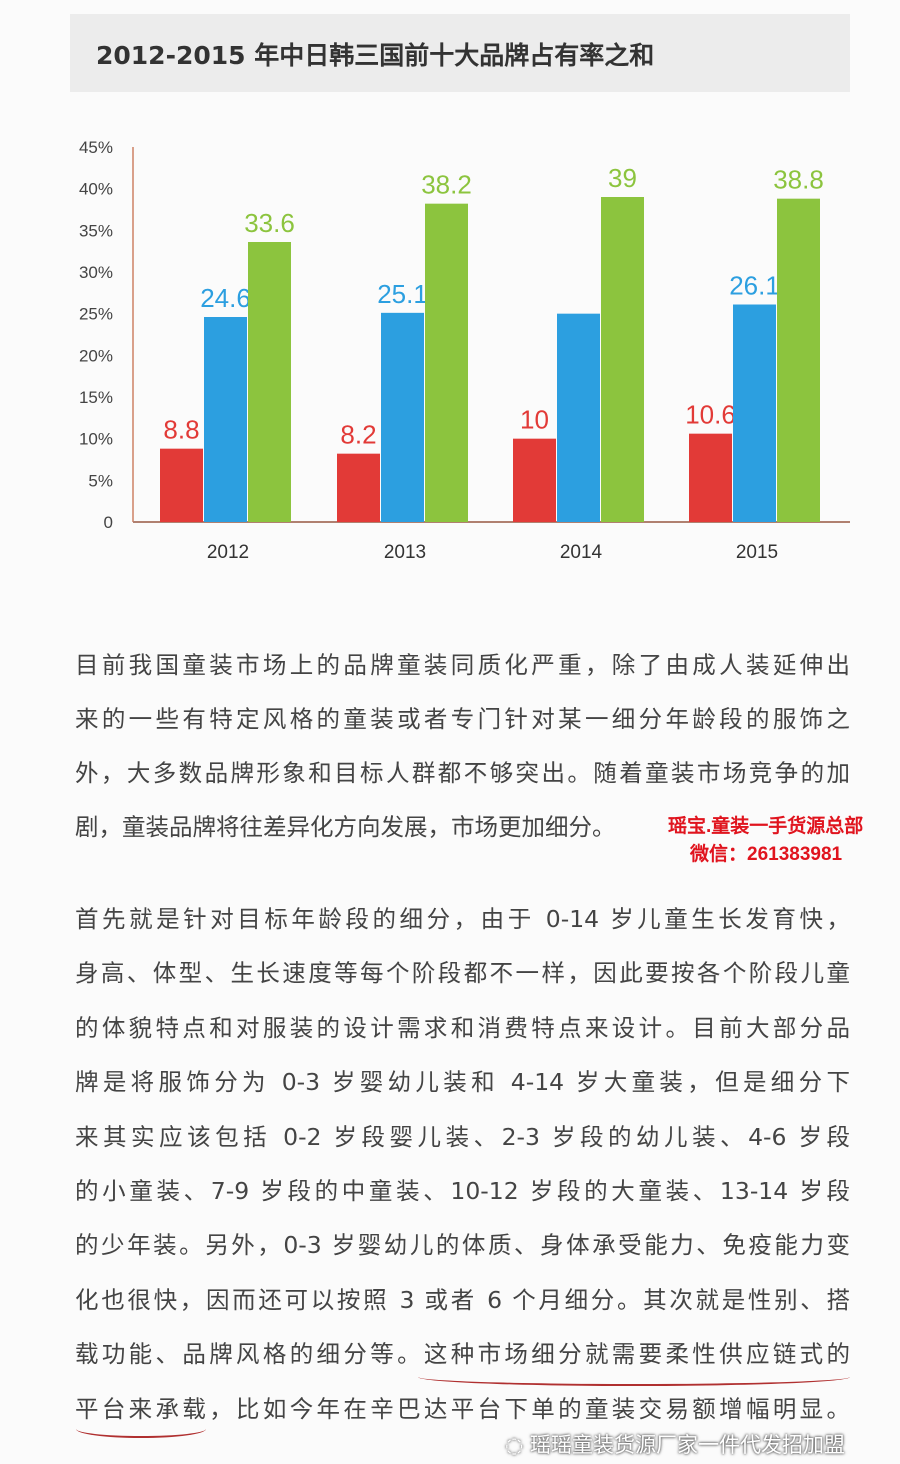 This screenshot has width=900, height=1464. Describe the element at coordinates (96, 439) in the screenshot. I see `y-tick-label: 10%` at that location.